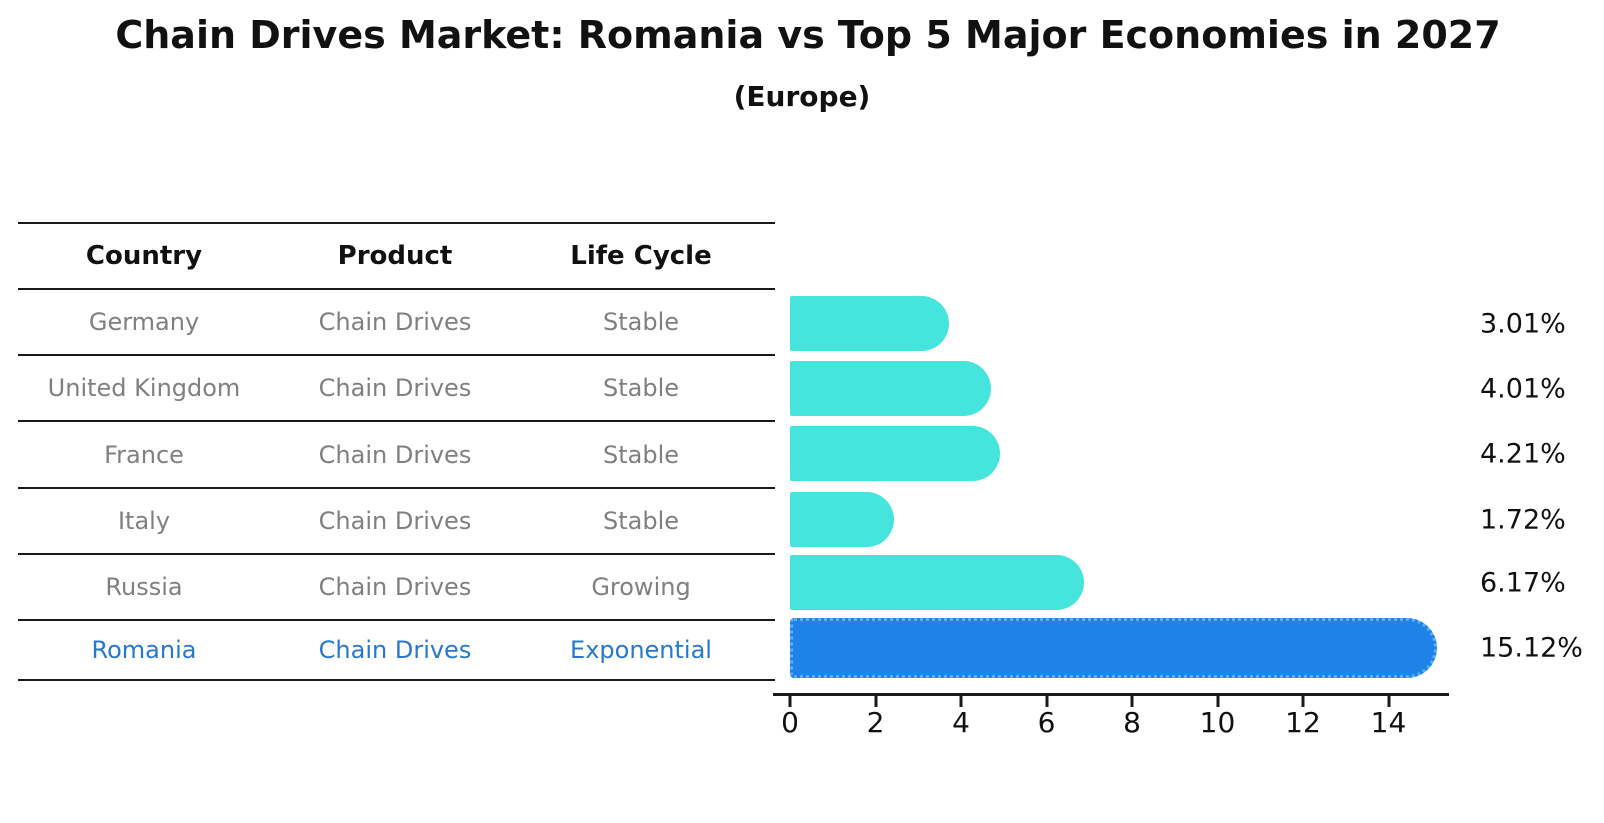  I want to click on bar-romania-highlight, so click(1114, 648).